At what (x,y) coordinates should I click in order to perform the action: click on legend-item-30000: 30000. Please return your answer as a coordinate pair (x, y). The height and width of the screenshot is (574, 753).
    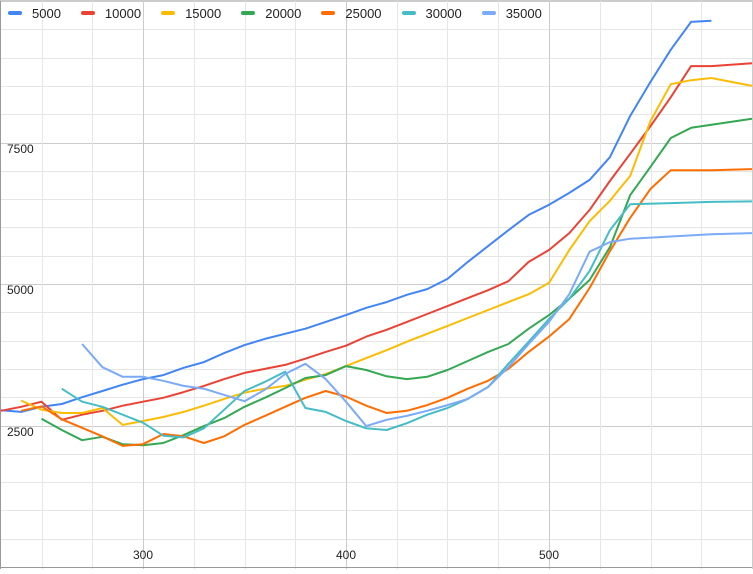
    Looking at the image, I should click on (431, 13).